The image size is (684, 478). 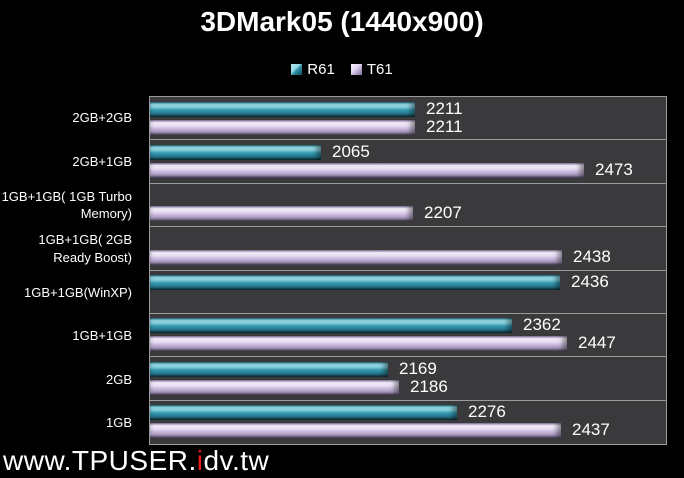 I want to click on category-label: 1GB, so click(x=118, y=423).